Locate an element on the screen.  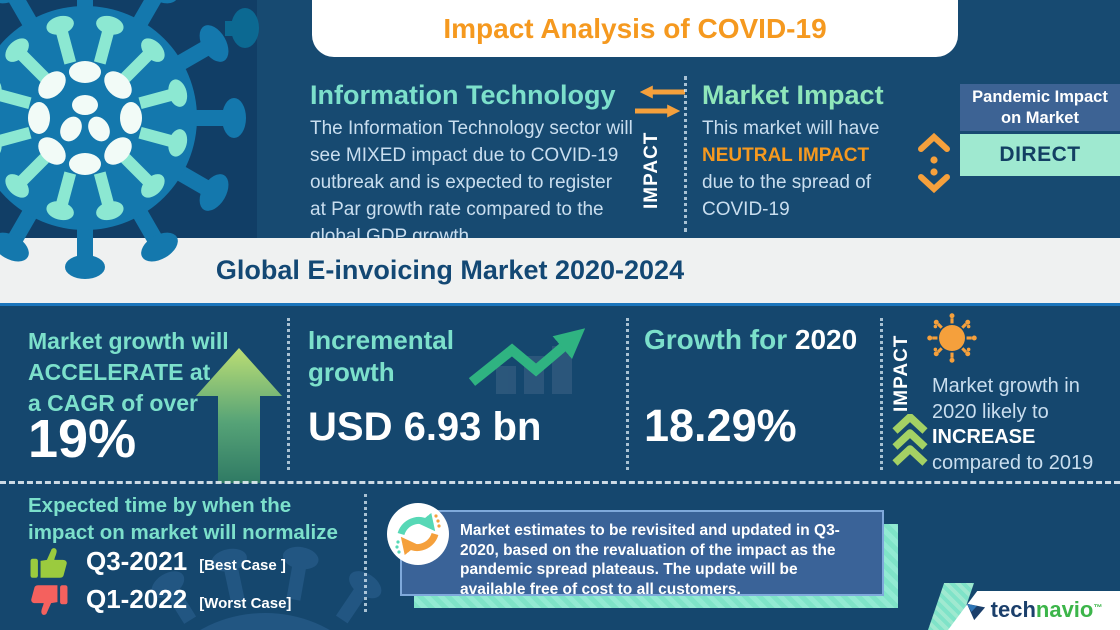
market-impact-line1: This market will have is located at coordinates (791, 128).